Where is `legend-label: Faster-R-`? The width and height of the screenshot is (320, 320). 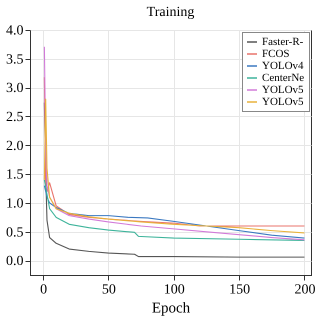 legend-label: Faster-R- is located at coordinates (283, 42).